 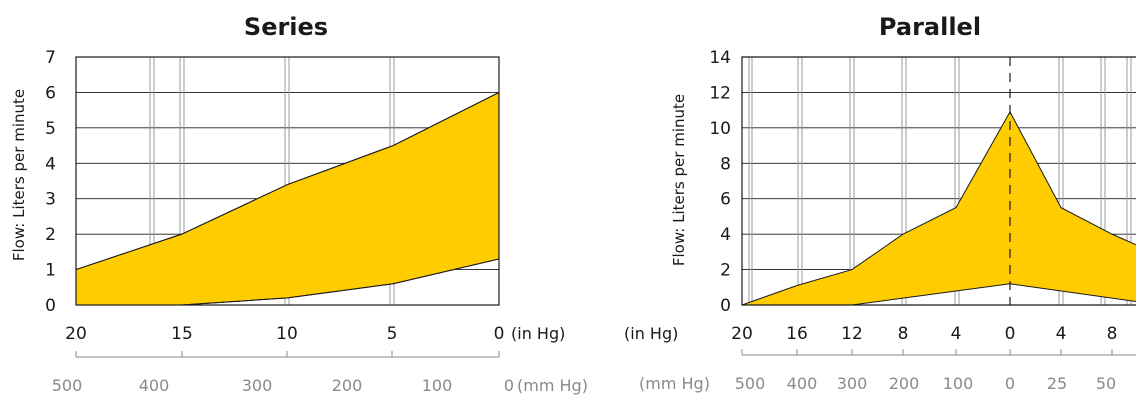 What do you see at coordinates (50, 235) in the screenshot?
I see `series-y-tick-label: 2` at bounding box center [50, 235].